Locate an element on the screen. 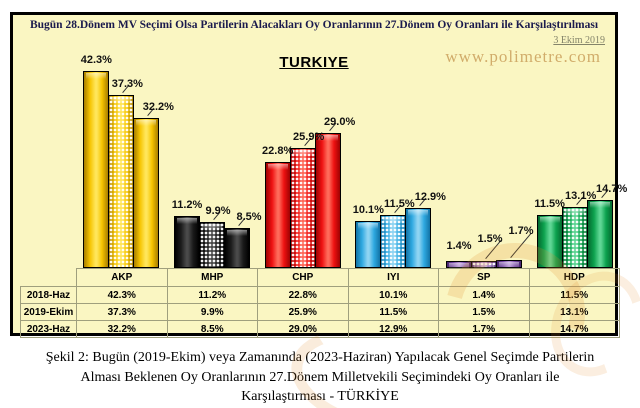  bar-sp-2018-haz is located at coordinates (459, 265).